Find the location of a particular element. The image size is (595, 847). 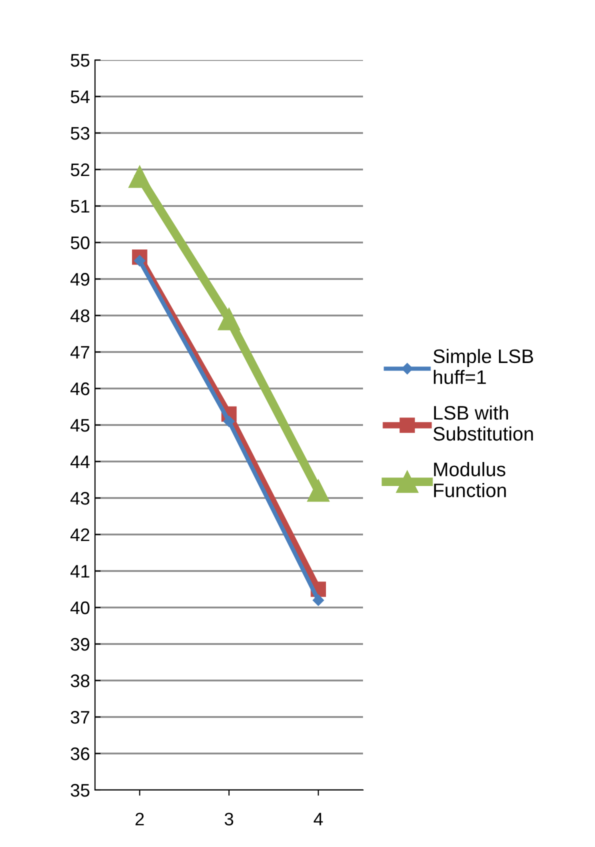

legend-label: Modulus Function is located at coordinates (470, 480).